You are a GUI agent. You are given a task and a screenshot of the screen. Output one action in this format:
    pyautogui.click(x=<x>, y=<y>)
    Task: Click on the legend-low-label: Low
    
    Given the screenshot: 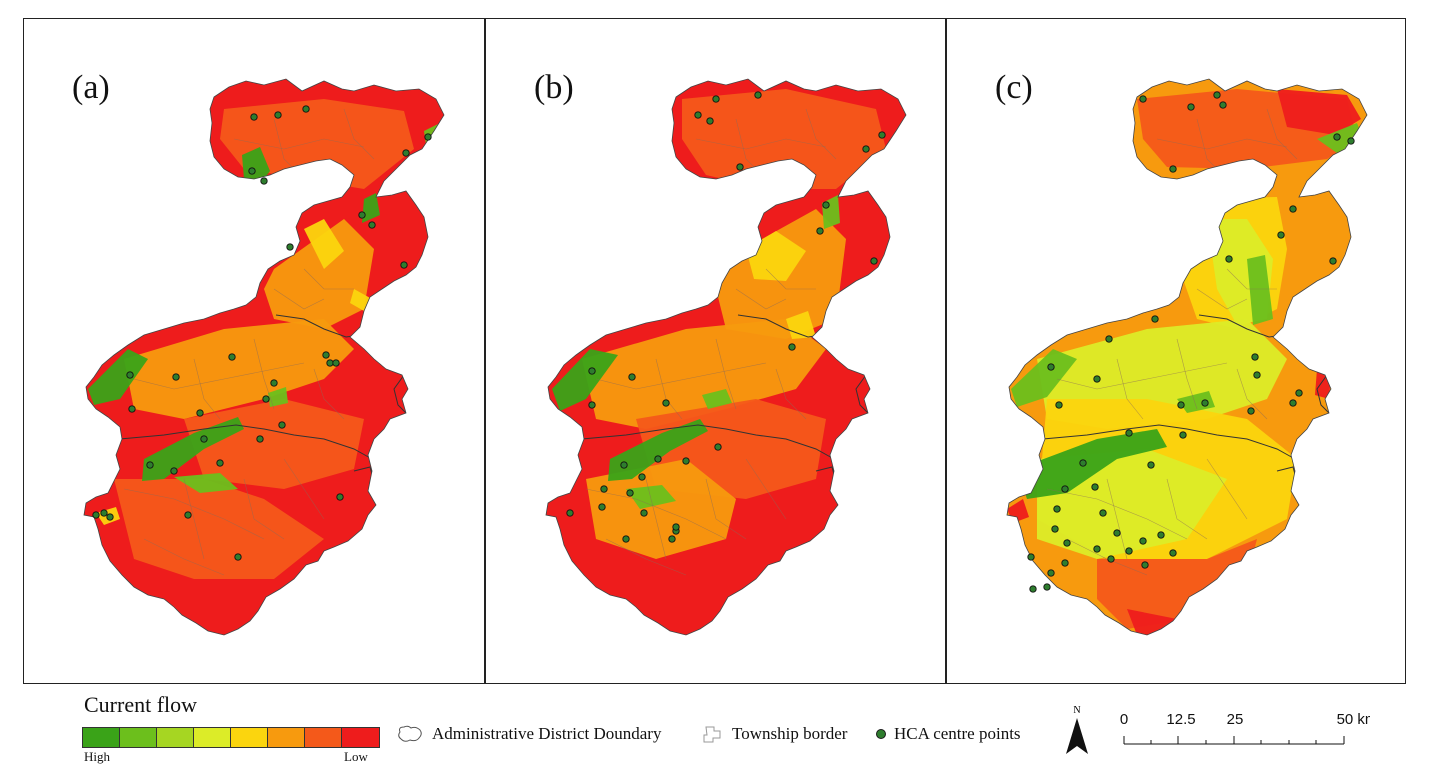 What is the action you would take?
    pyautogui.click(x=356, y=756)
    